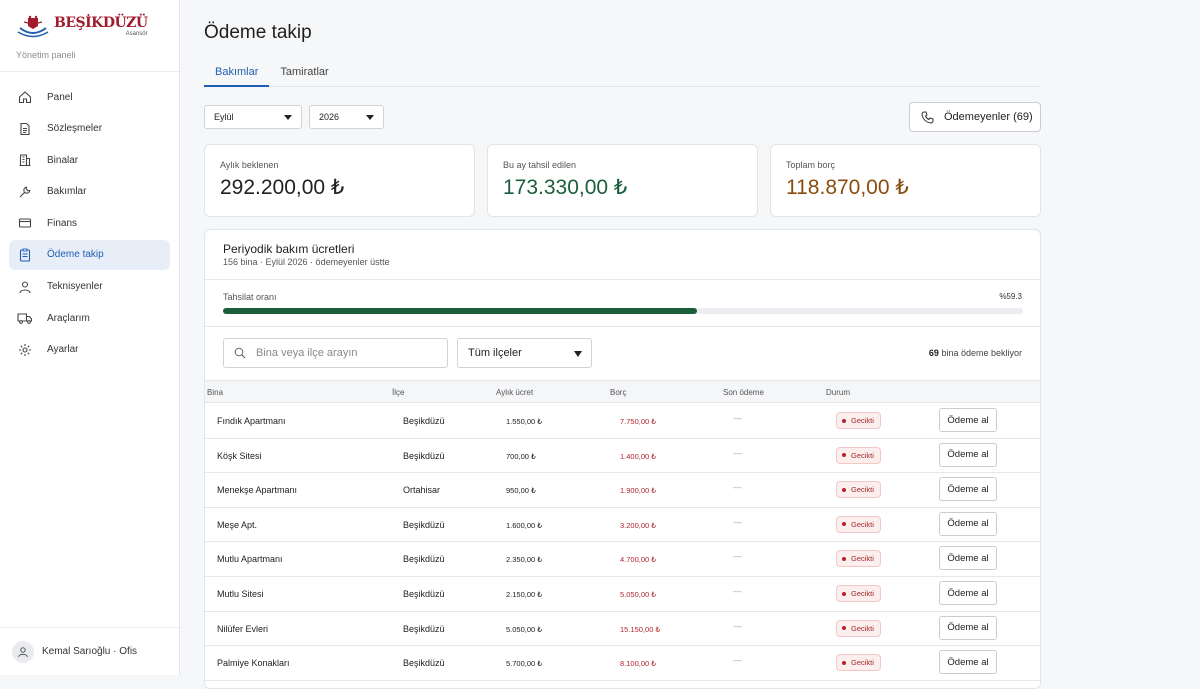 The height and width of the screenshot is (689, 1200). What do you see at coordinates (253, 663) in the screenshot?
I see `cell-building: Palmiye Konakları` at bounding box center [253, 663].